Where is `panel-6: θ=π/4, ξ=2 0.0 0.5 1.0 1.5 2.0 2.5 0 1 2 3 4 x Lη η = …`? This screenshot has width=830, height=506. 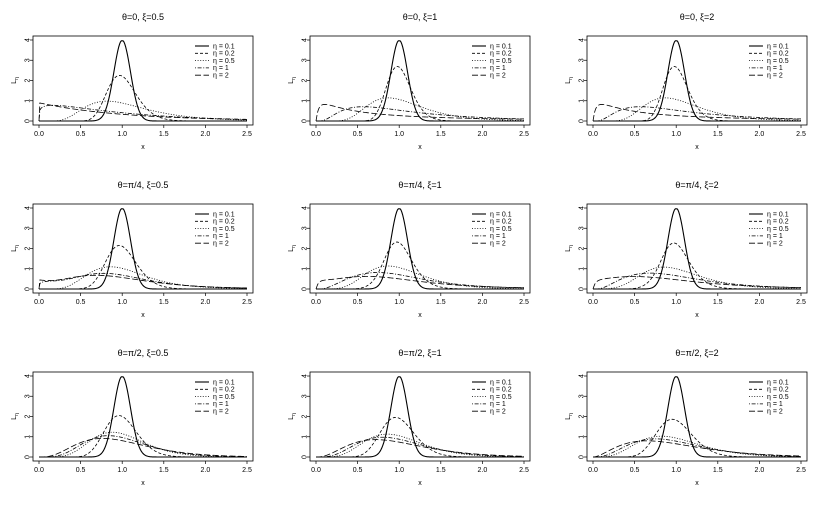 panel-6: θ=π/4, ξ=2 0.0 0.5 1.0 1.5 2.0 2.5 0 1 2 3 4 x Lη η = … is located at coordinates (686, 249).